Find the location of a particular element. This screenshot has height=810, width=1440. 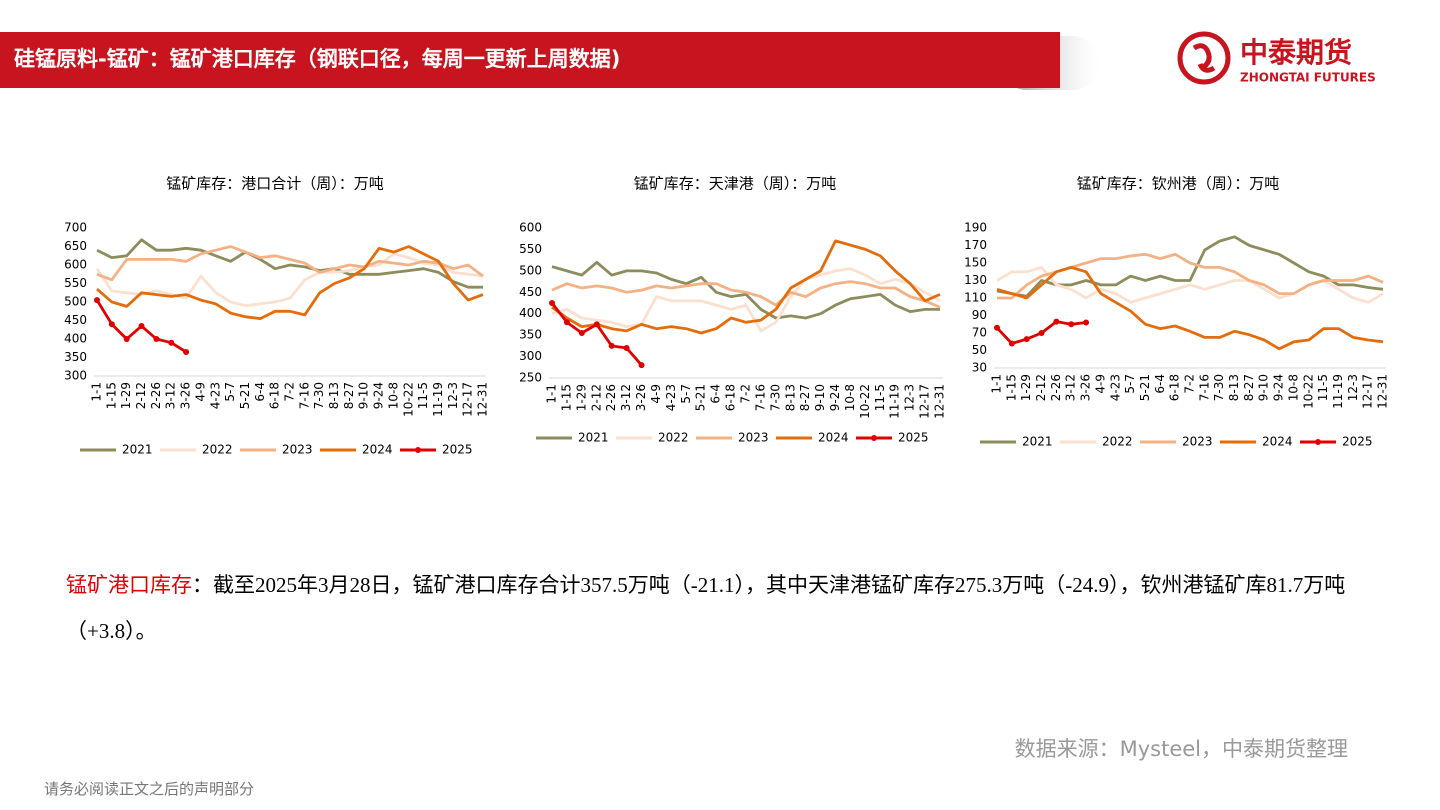

y-tick-label: 70 is located at coordinates (979, 333).